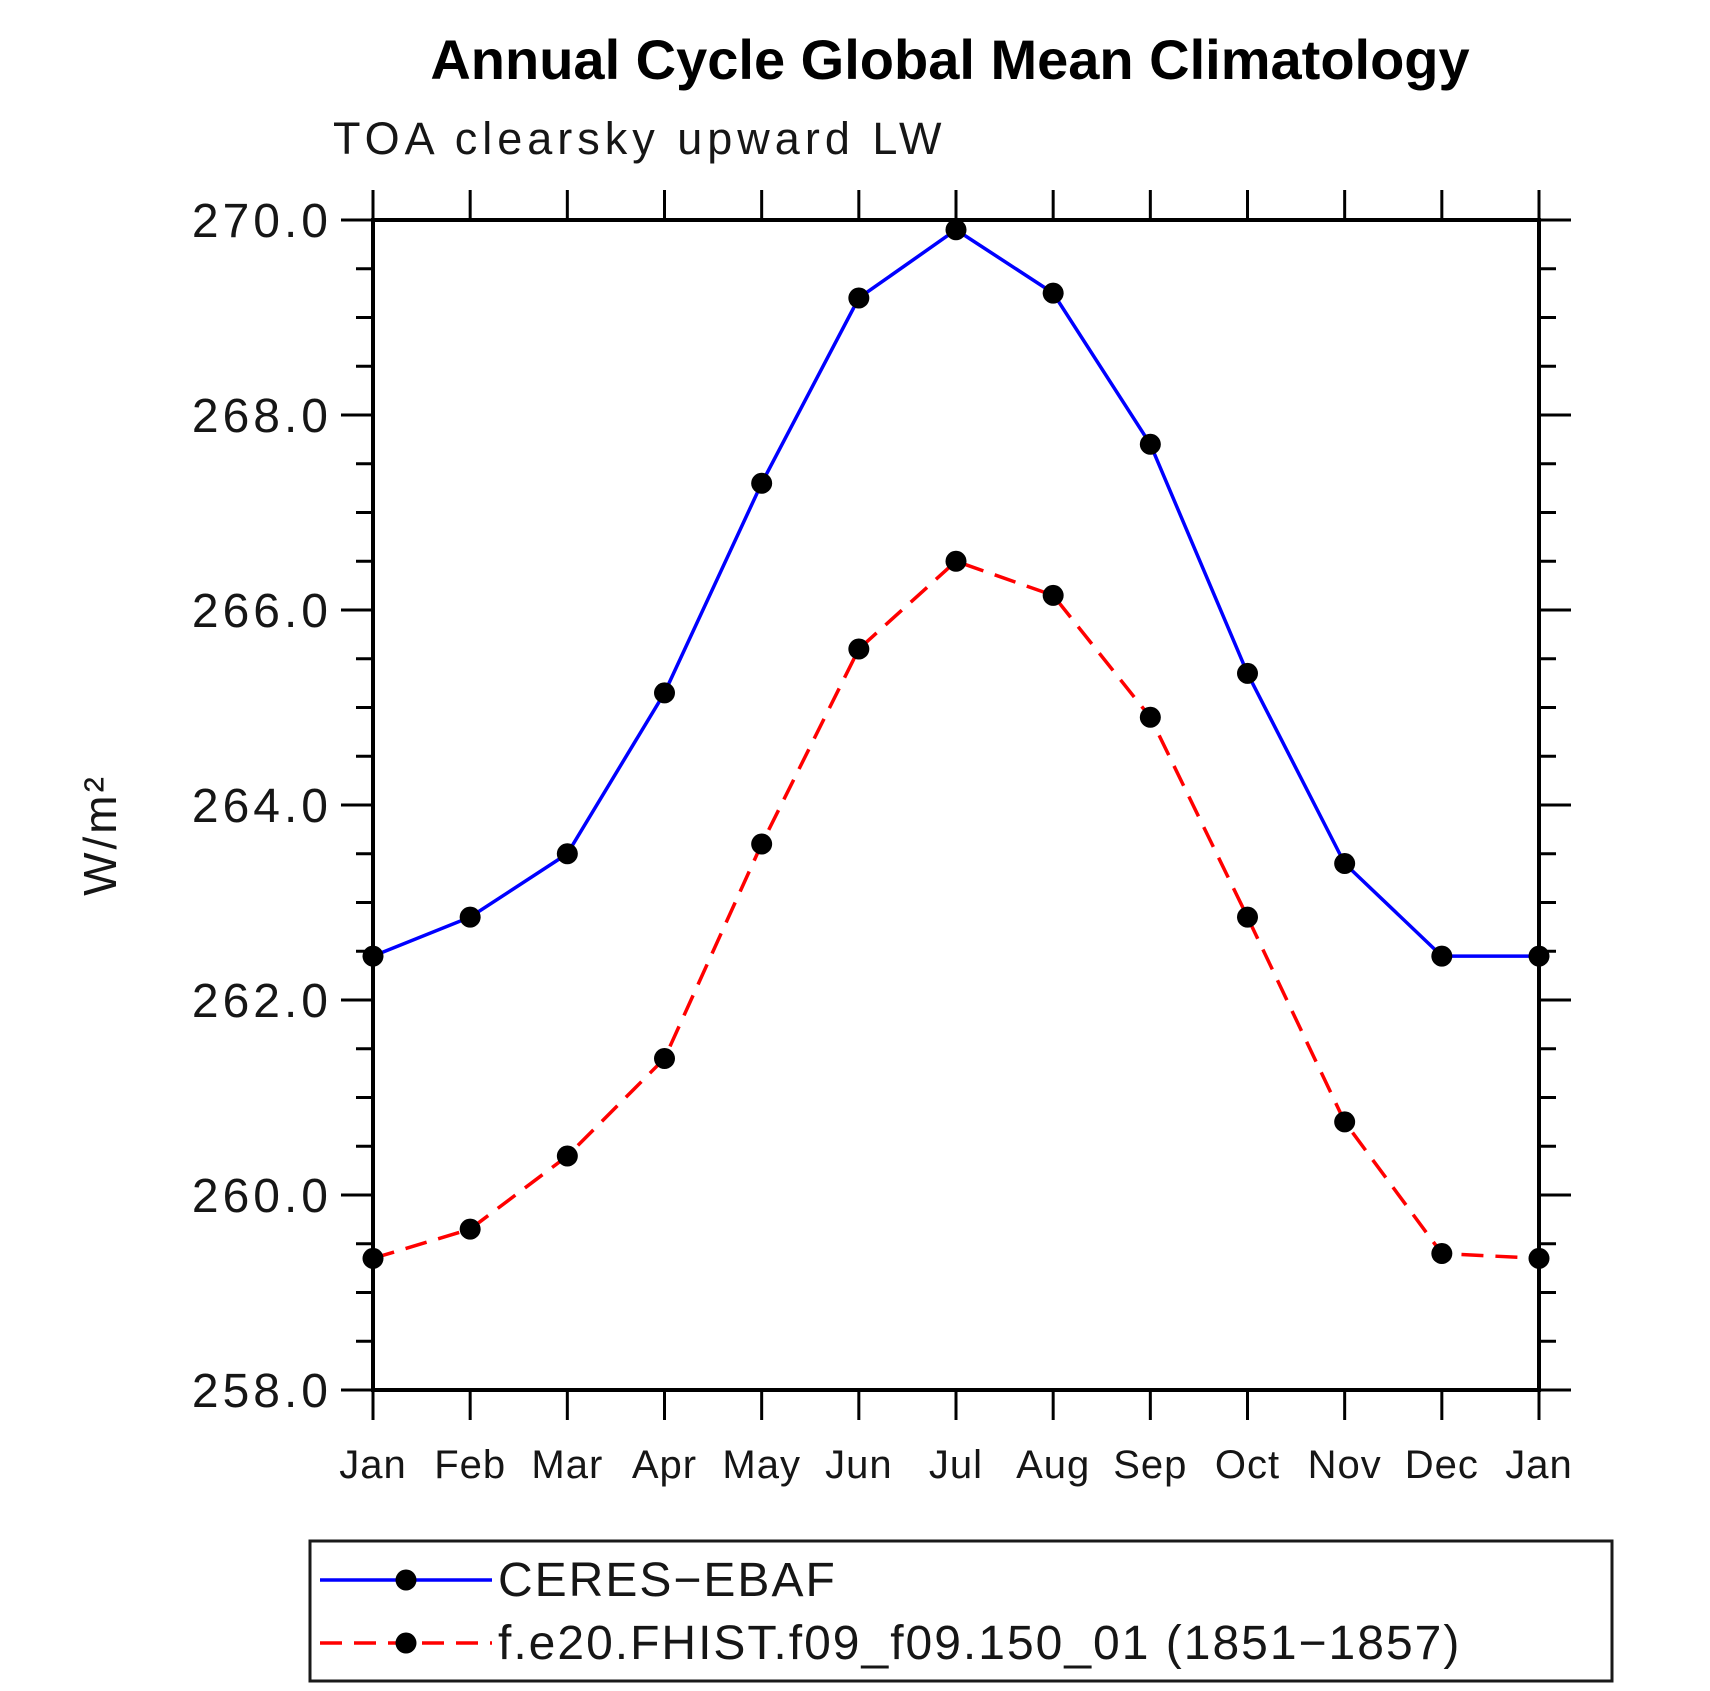 This screenshot has height=1691, width=1710. Describe the element at coordinates (1345, 1465) in the screenshot. I see `x-tick-label: Nov` at that location.